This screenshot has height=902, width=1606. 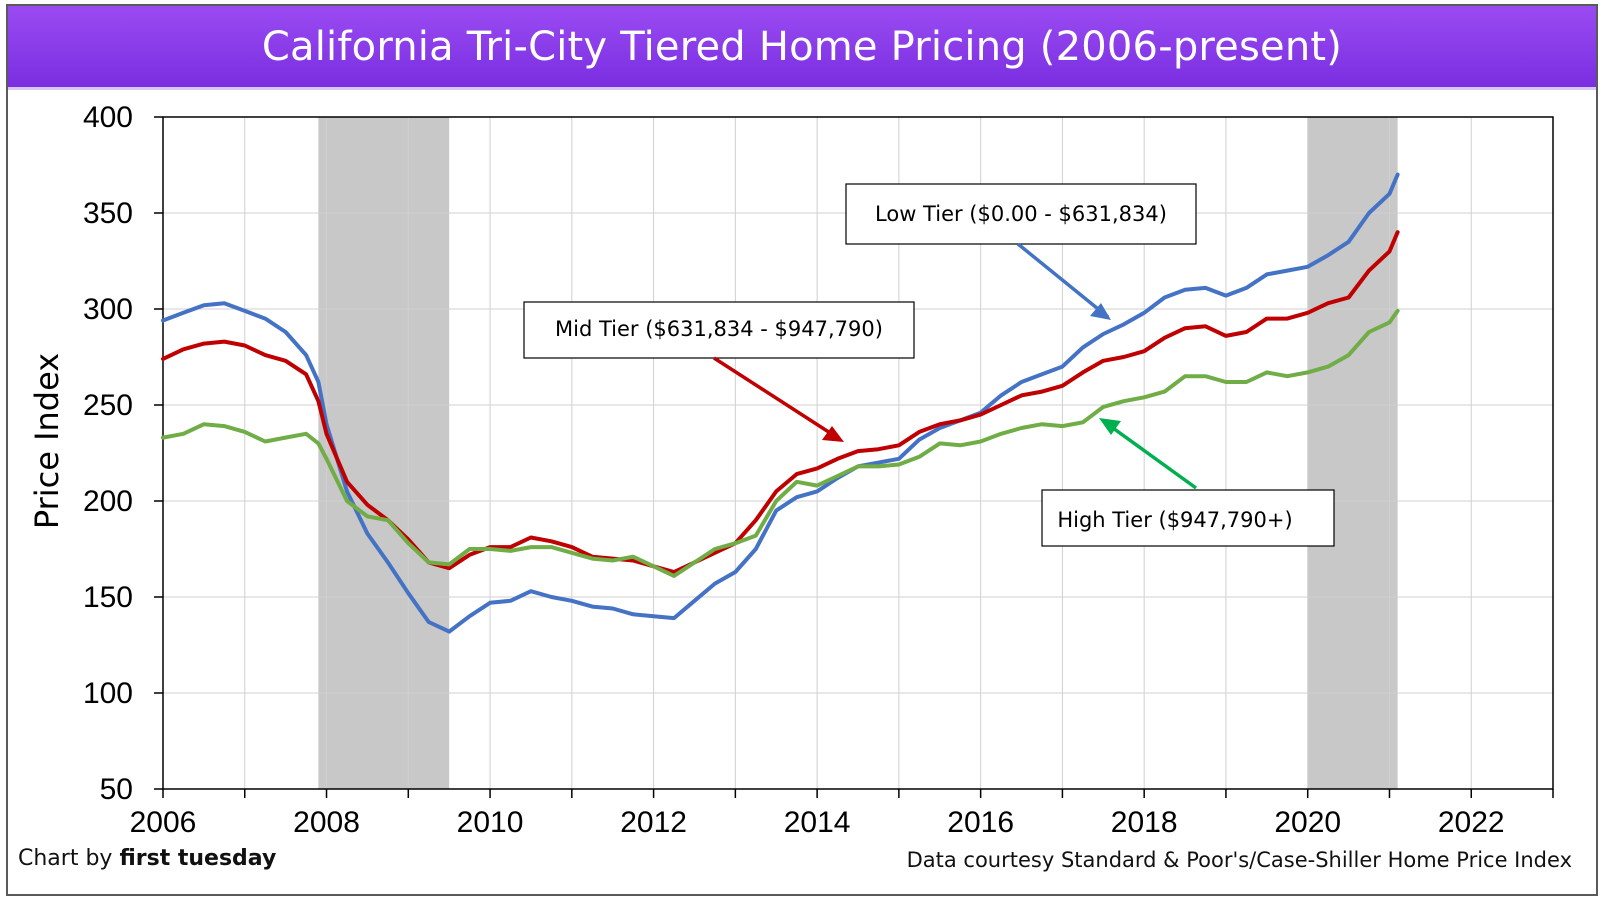 I want to click on chart-credit: Chart by first tuesday, so click(x=147, y=858).